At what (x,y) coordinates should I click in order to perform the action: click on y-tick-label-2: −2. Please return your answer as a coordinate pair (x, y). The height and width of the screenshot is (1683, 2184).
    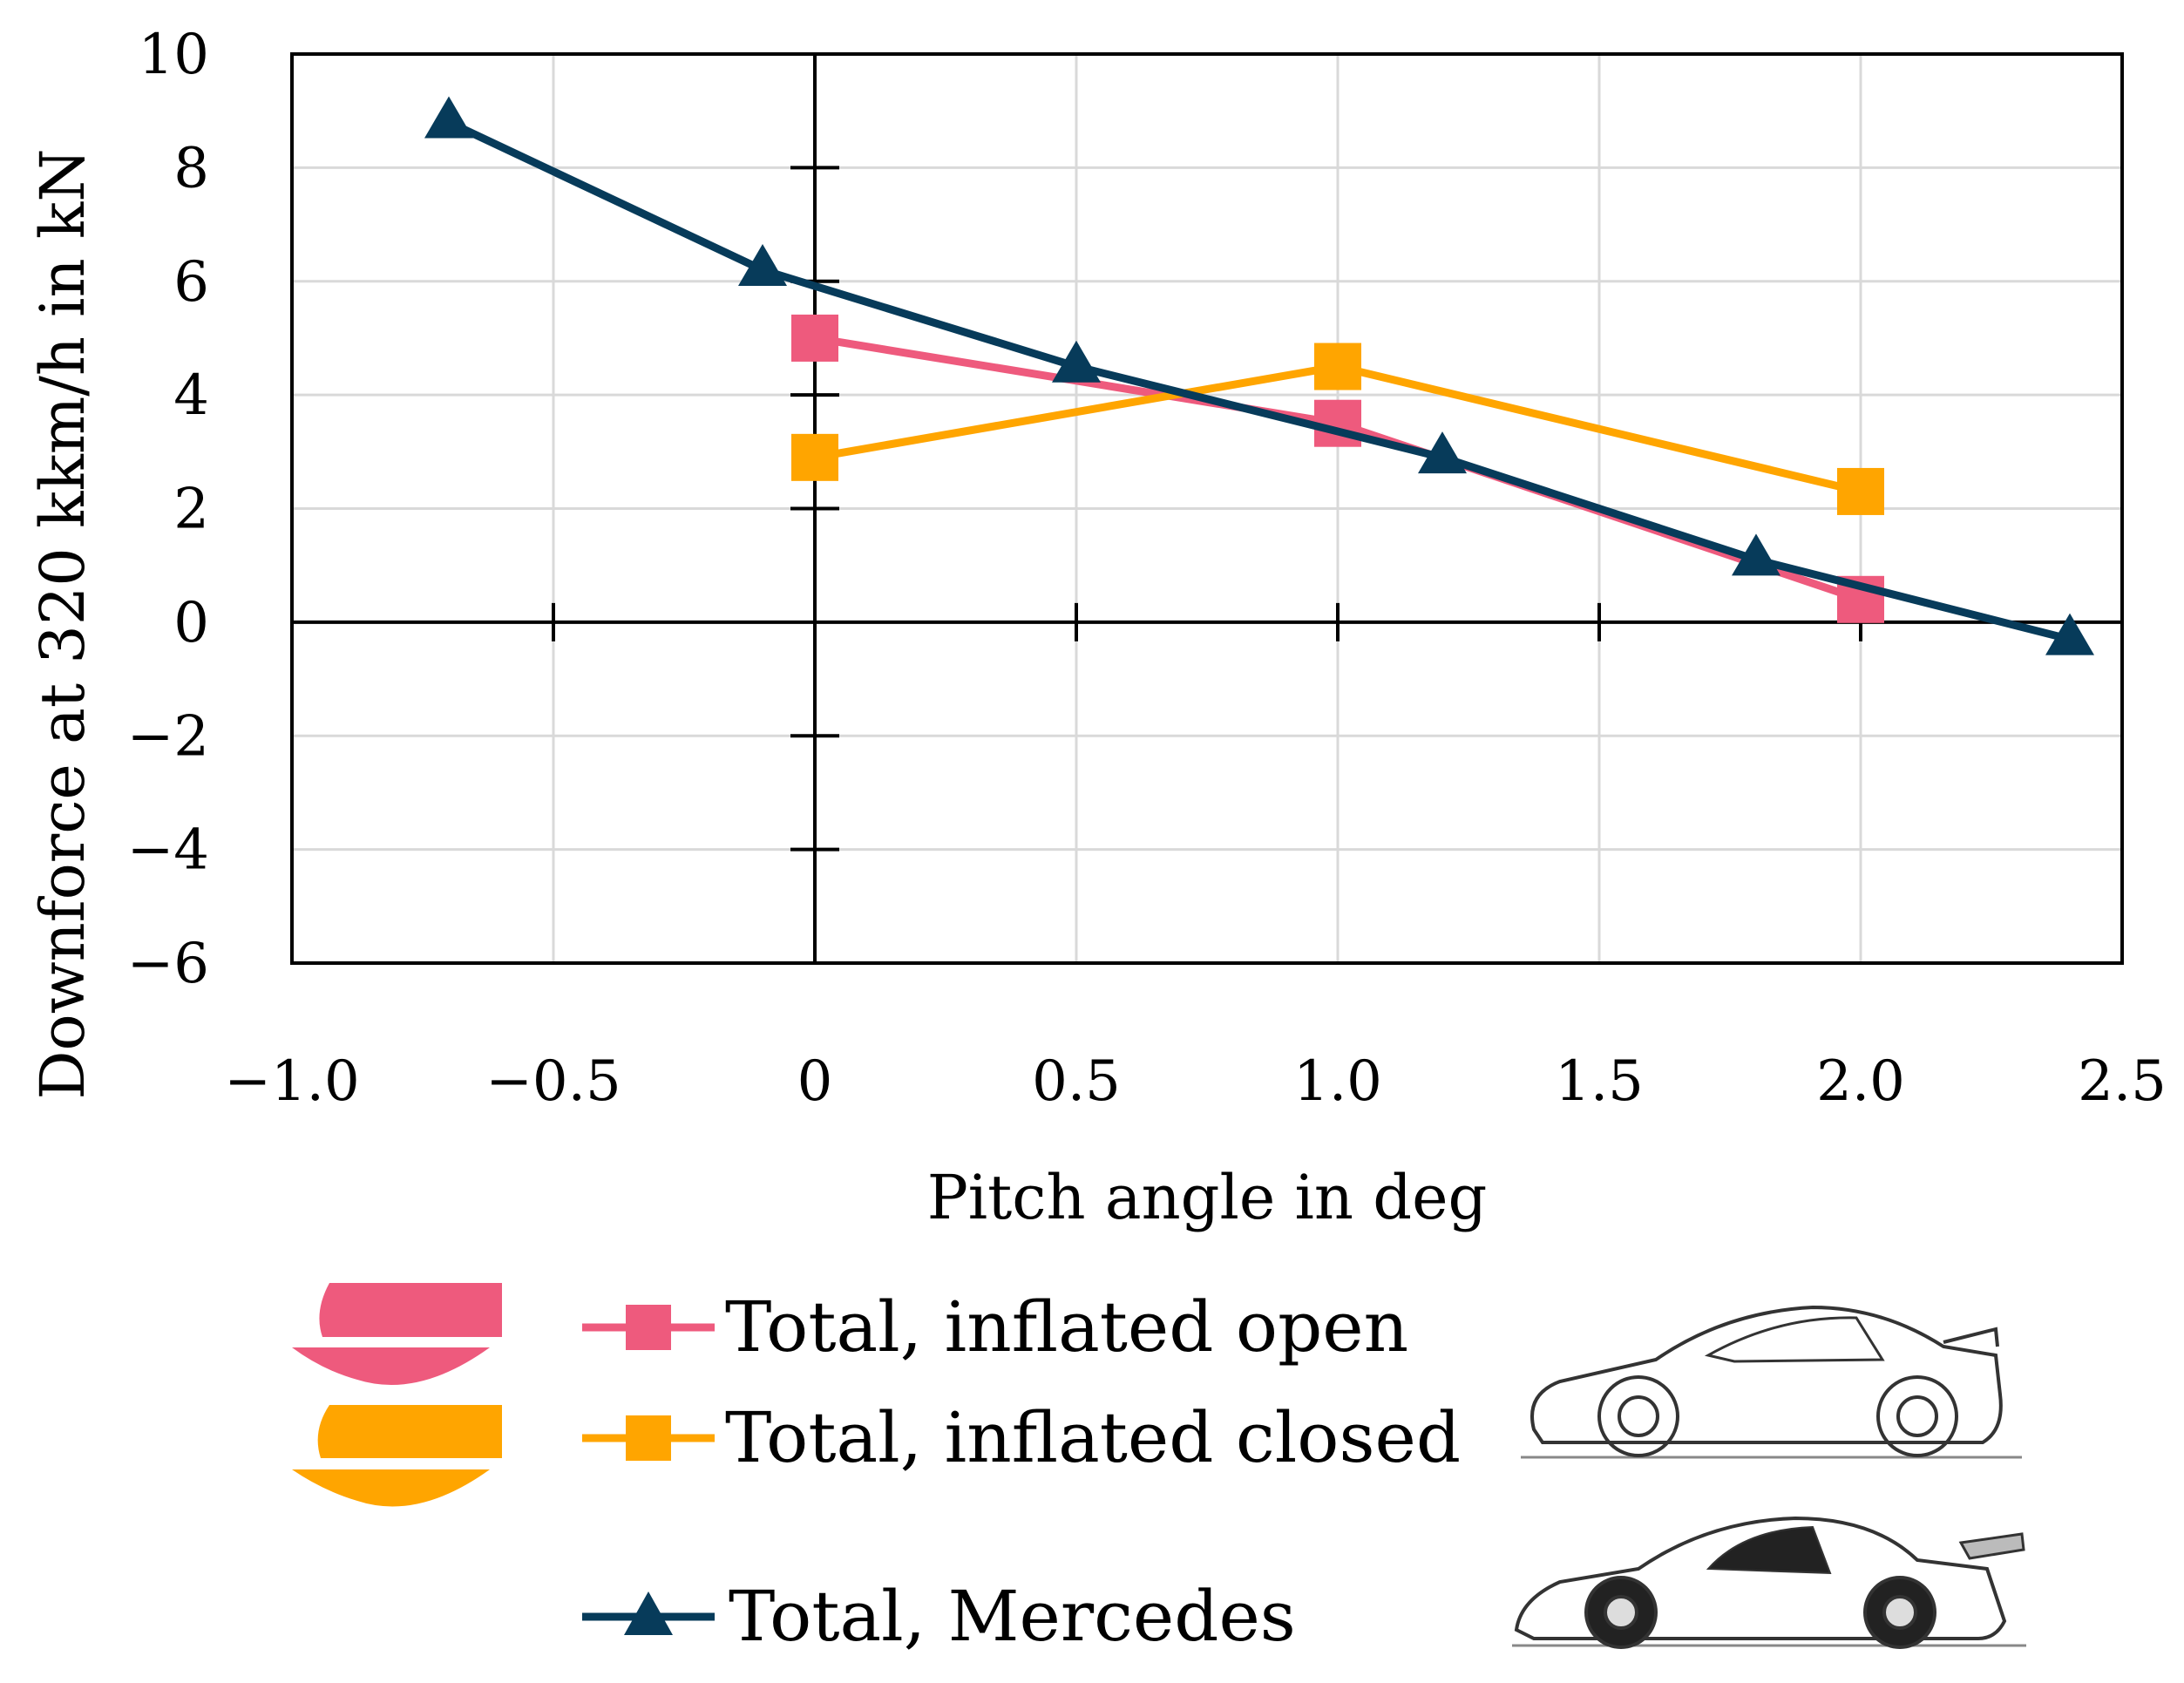
    Looking at the image, I should click on (168, 736).